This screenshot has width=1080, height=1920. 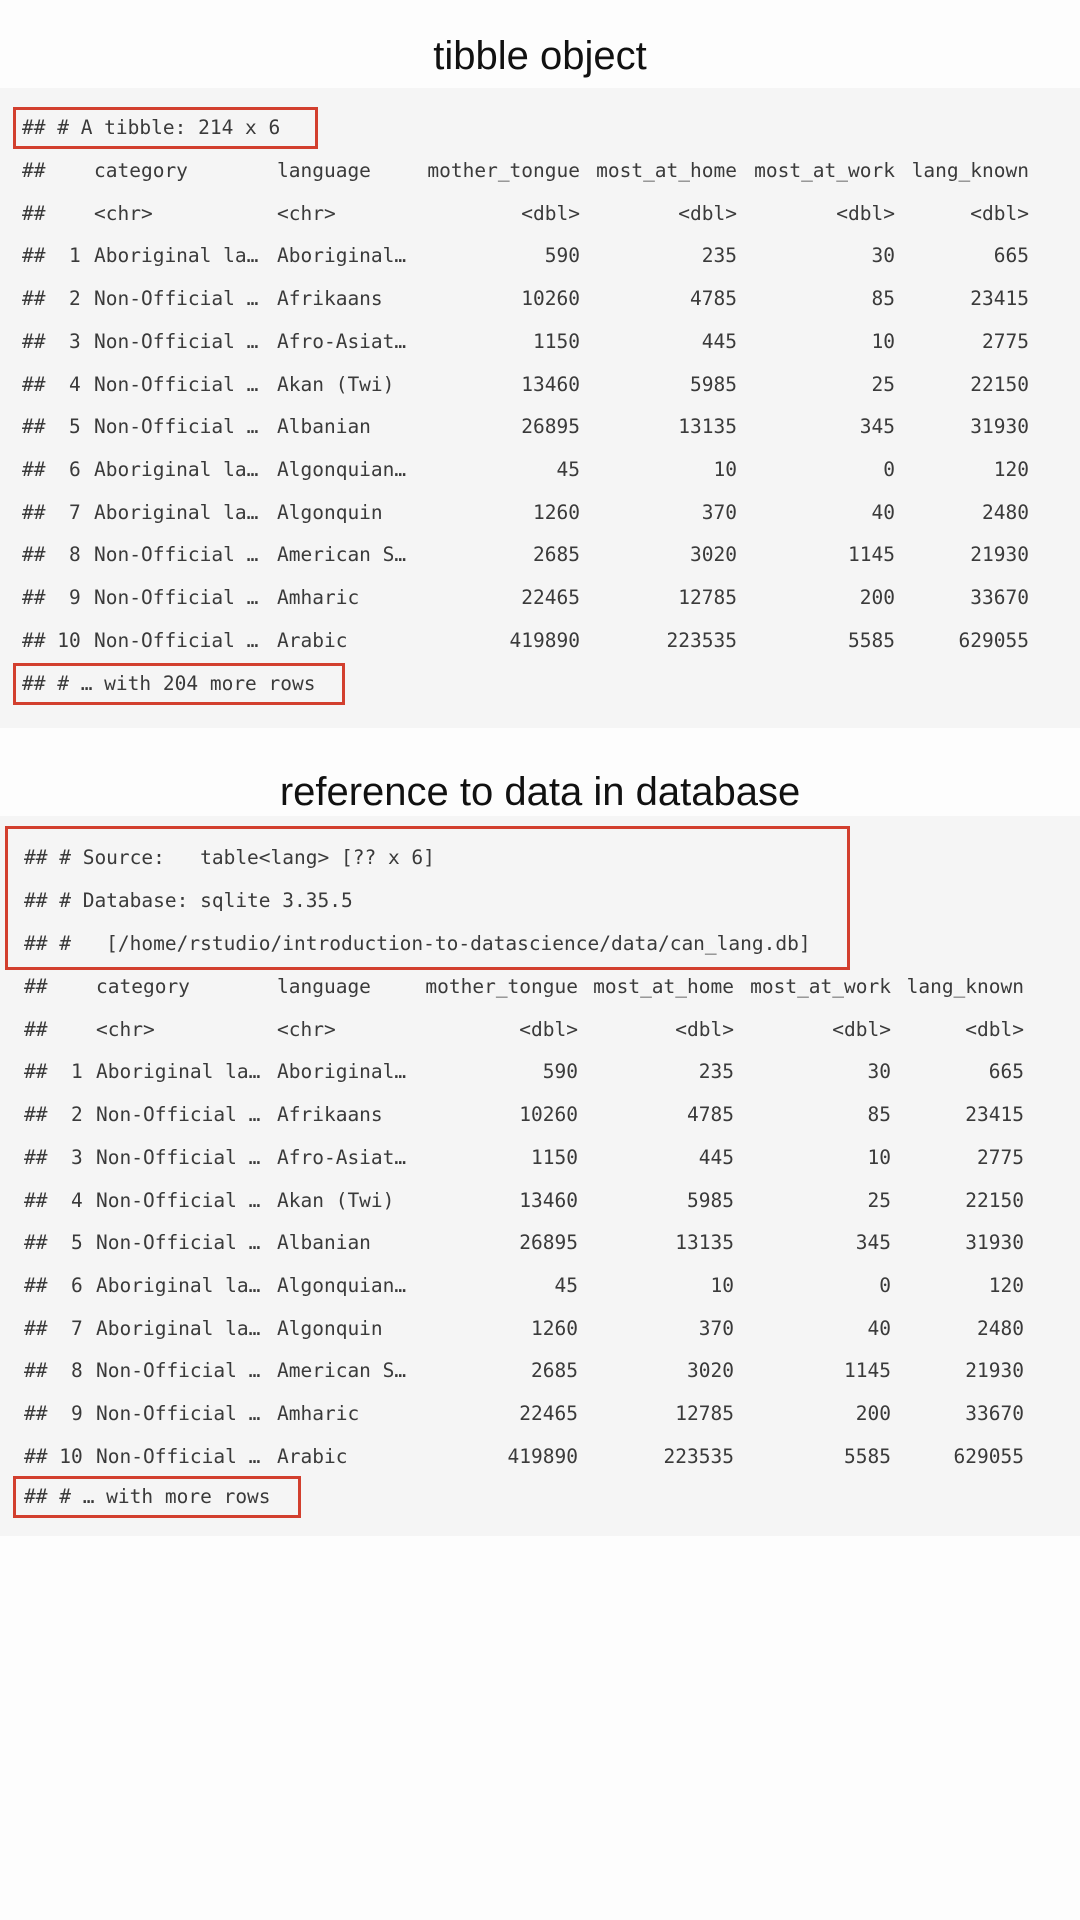 I want to click on most-at-work-cell: 5585, so click(x=871, y=640).